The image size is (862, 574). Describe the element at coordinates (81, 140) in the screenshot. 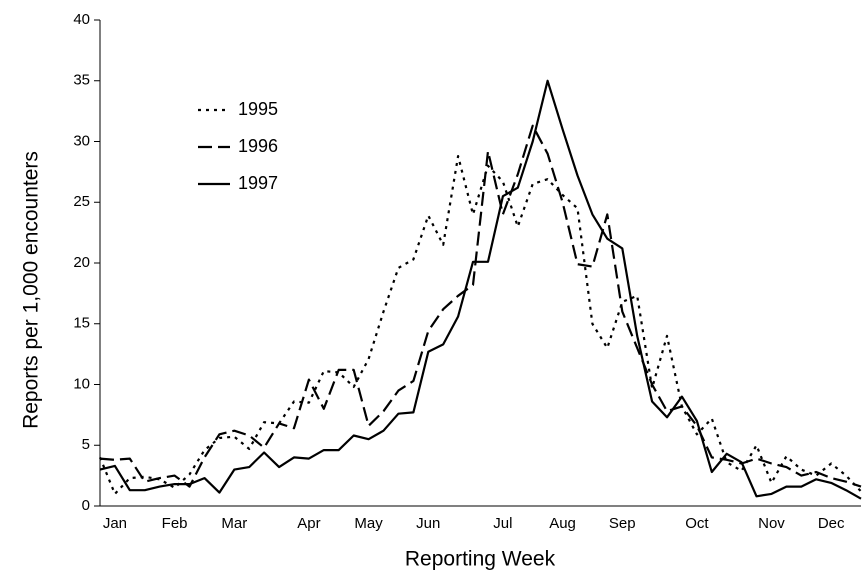

I see `y-tick-label: 30` at that location.